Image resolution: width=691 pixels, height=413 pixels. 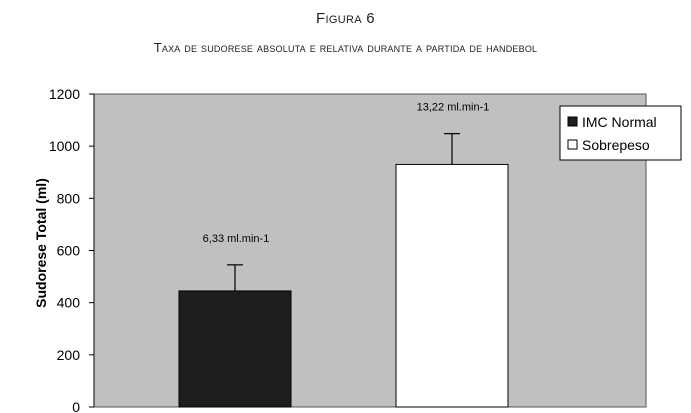 I want to click on data-label-1: 13,22 ml.min-1, so click(x=453, y=108).